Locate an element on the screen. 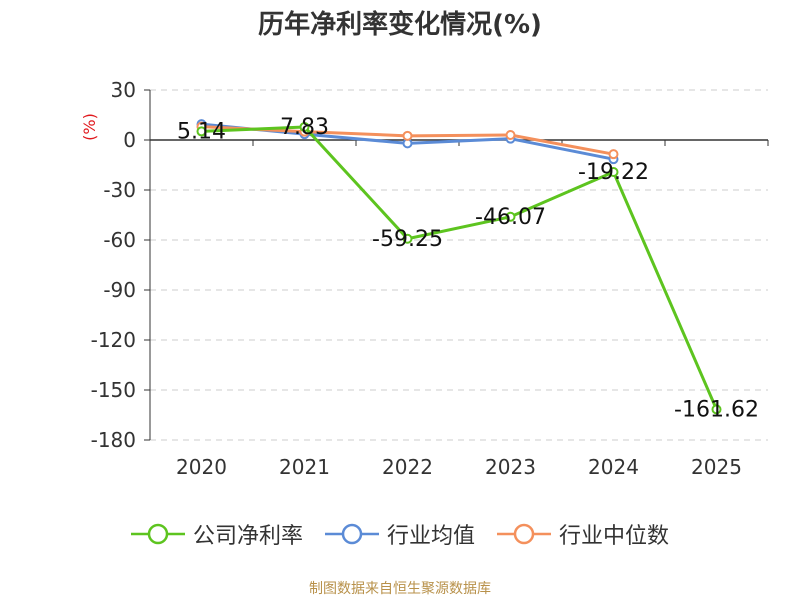 This screenshot has width=800, height=600. data-label: -46.07 is located at coordinates (510, 217).